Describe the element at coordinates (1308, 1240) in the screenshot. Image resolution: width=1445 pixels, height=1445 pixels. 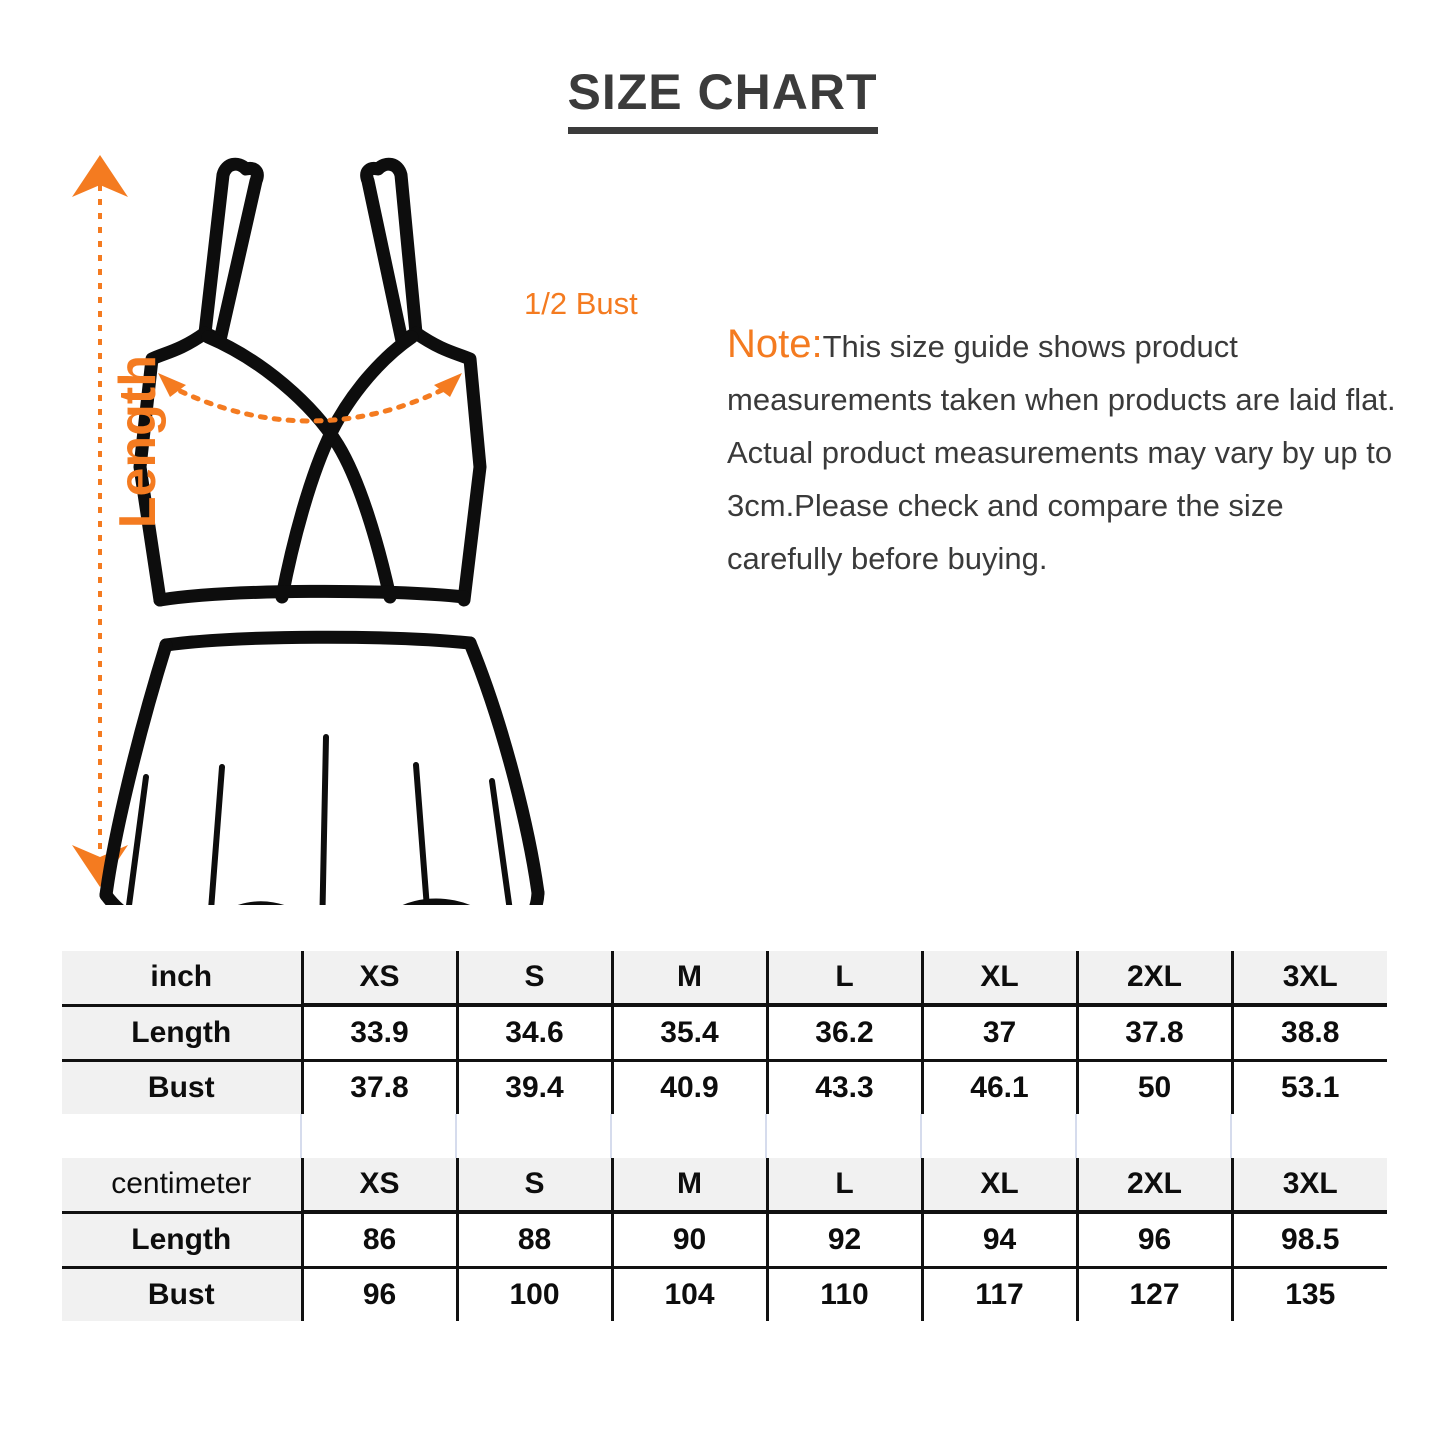
I see `cell-cm-length-3xl: 98.5` at that location.